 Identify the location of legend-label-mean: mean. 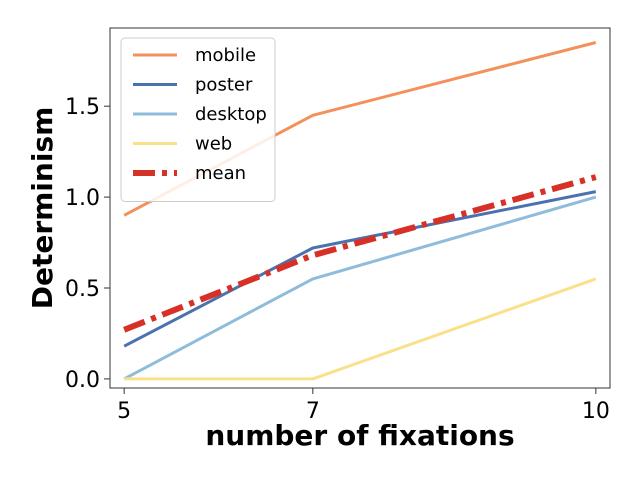
(220, 173).